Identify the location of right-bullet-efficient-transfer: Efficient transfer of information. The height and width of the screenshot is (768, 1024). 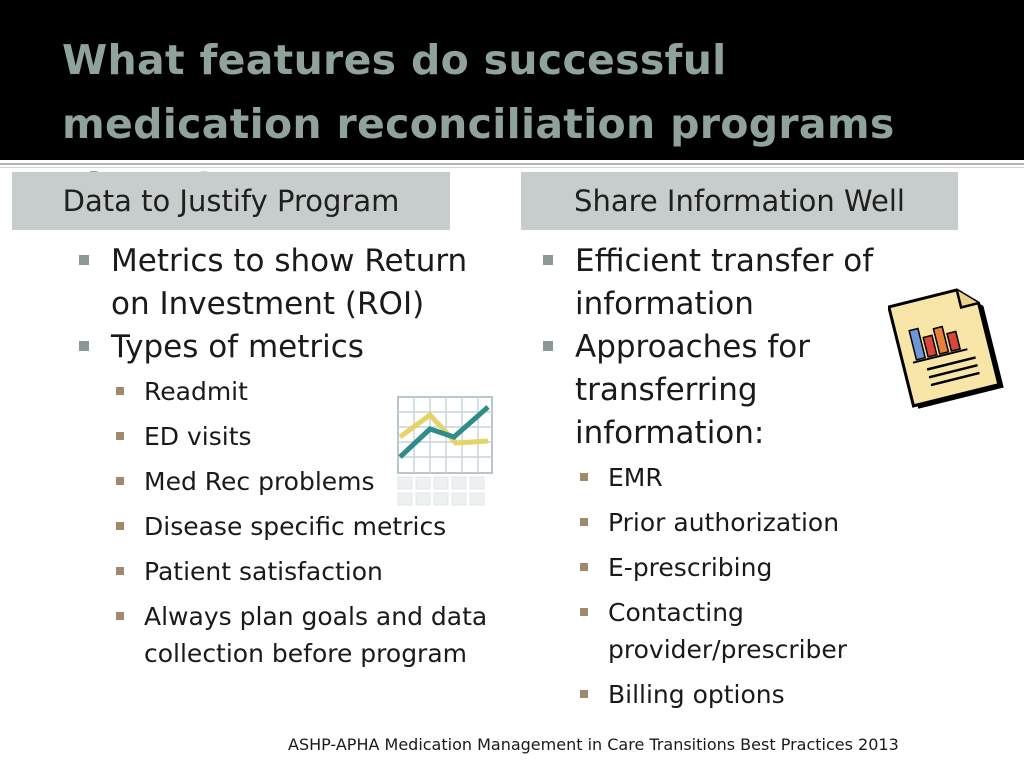
(725, 283).